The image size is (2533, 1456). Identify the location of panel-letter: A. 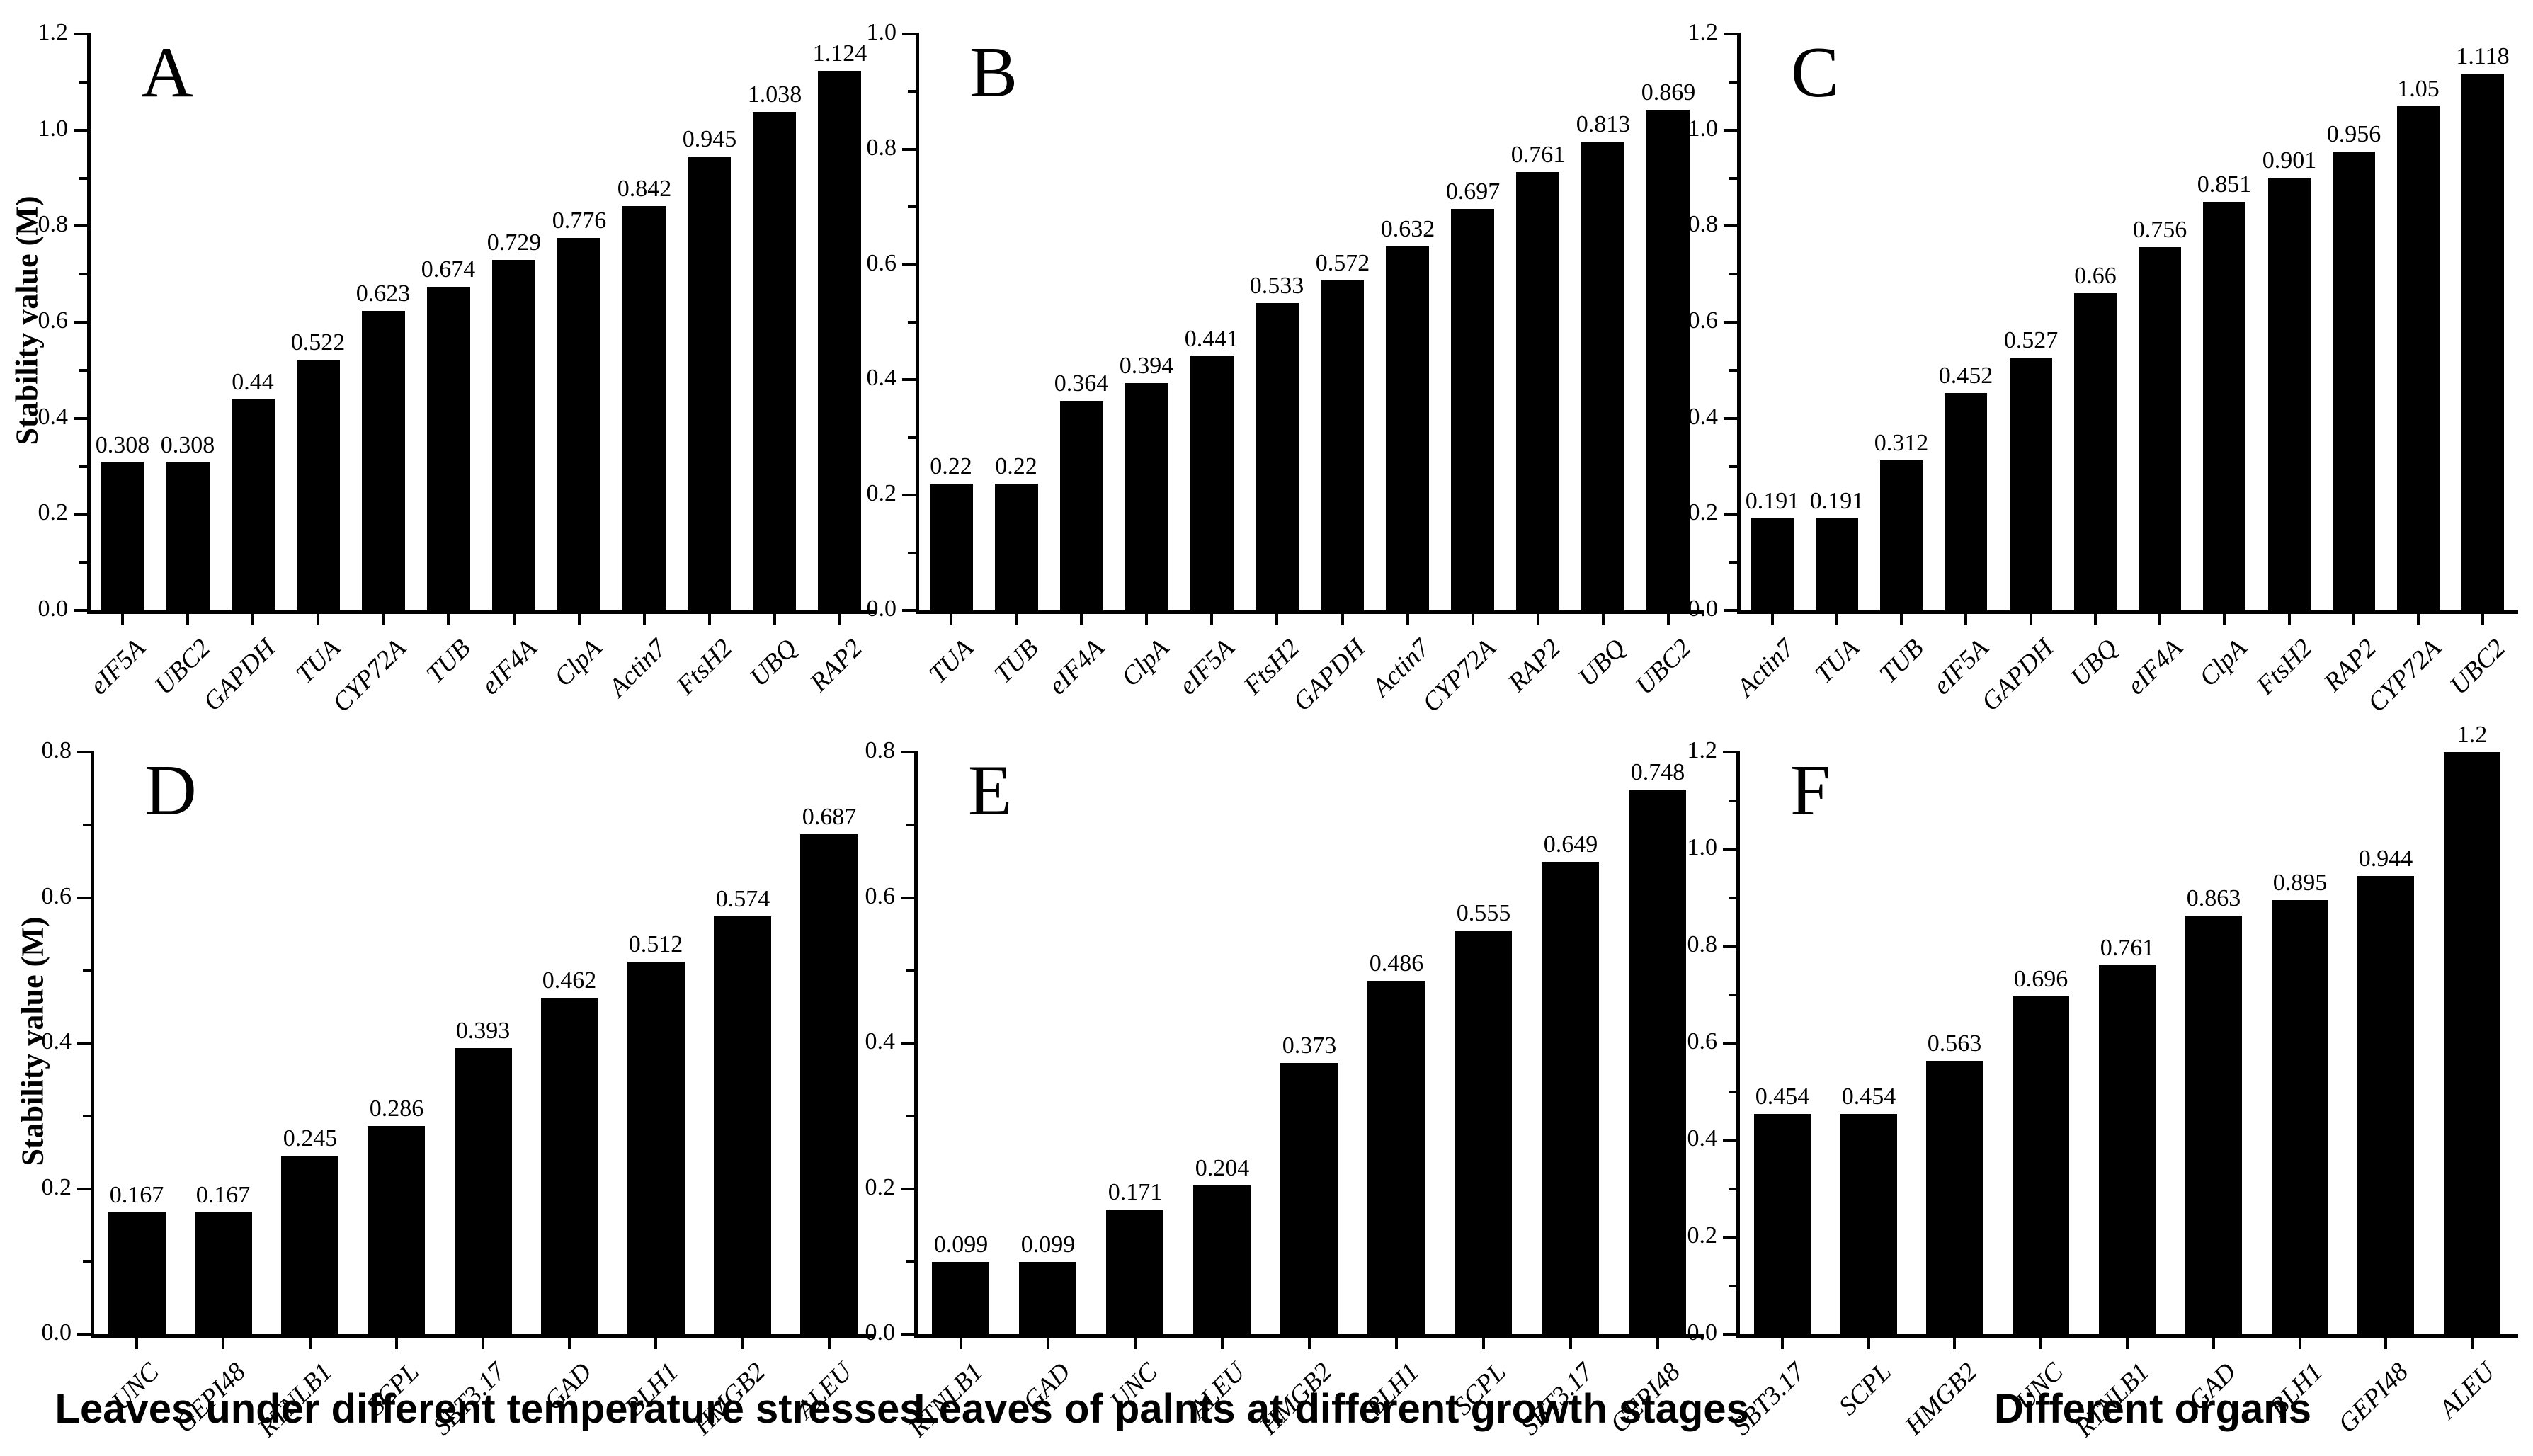
(167, 73).